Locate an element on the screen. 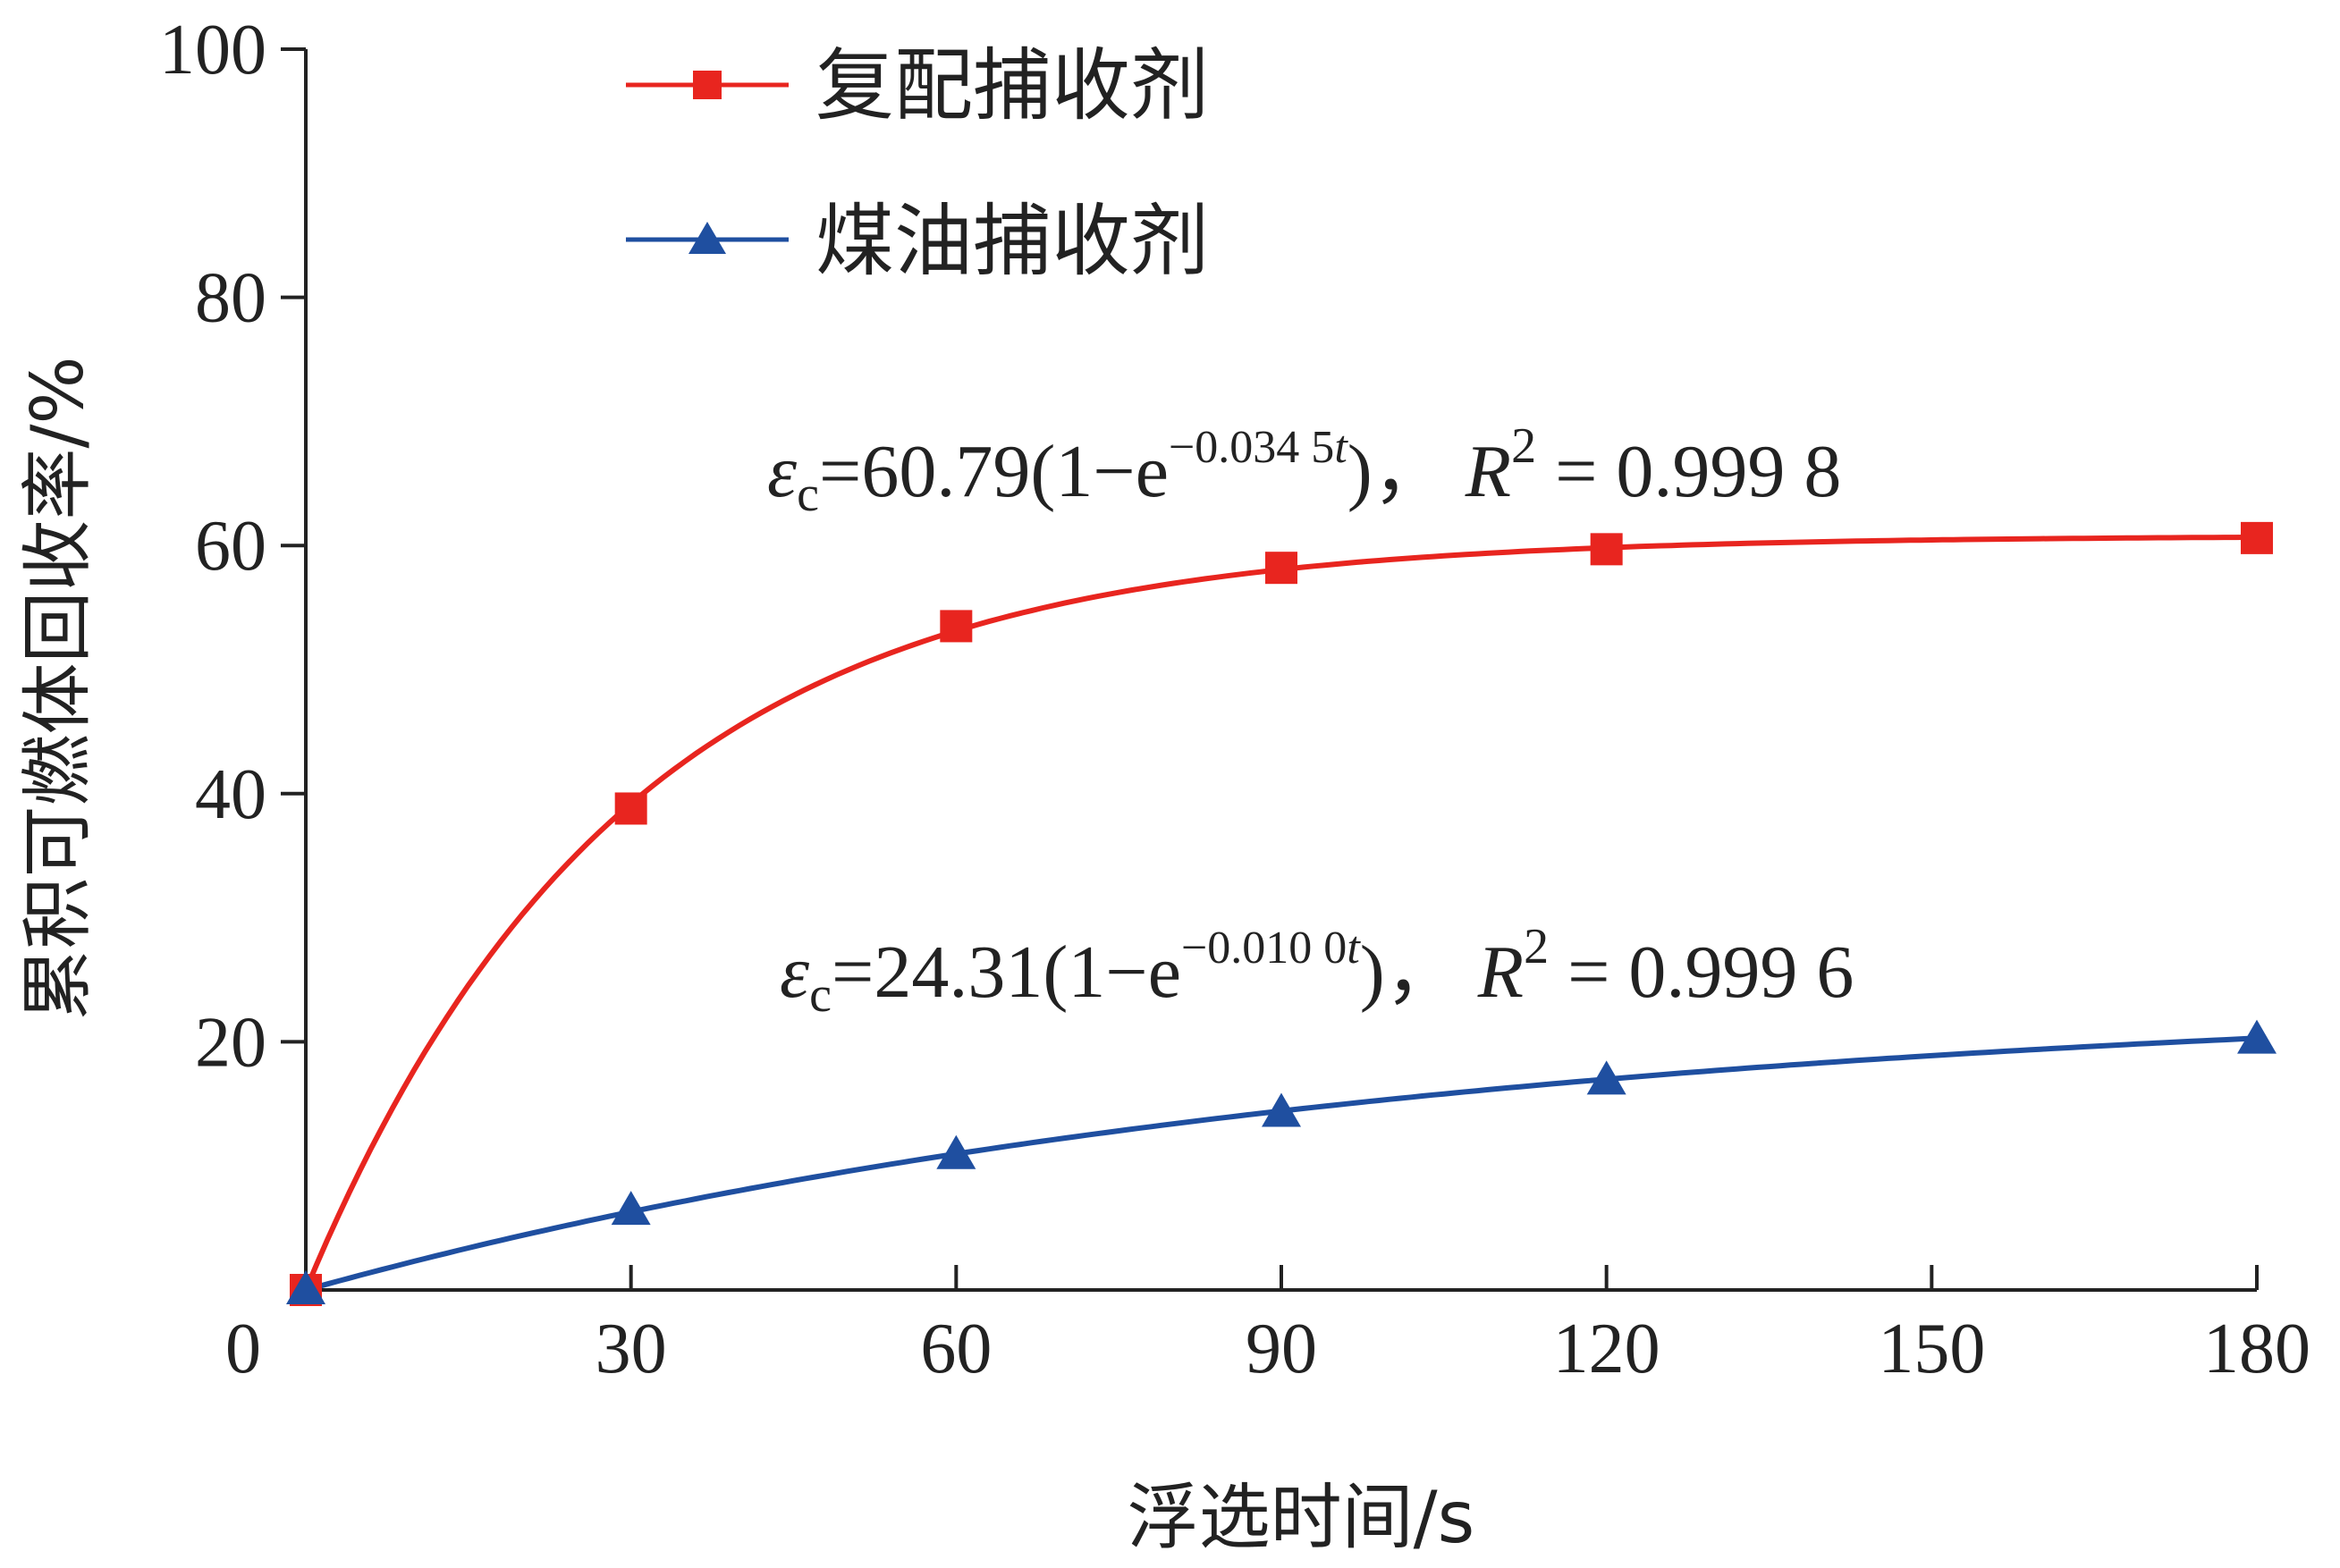 This screenshot has width=2340, height=1568. eq-compound-r: R is located at coordinates (1488, 471).